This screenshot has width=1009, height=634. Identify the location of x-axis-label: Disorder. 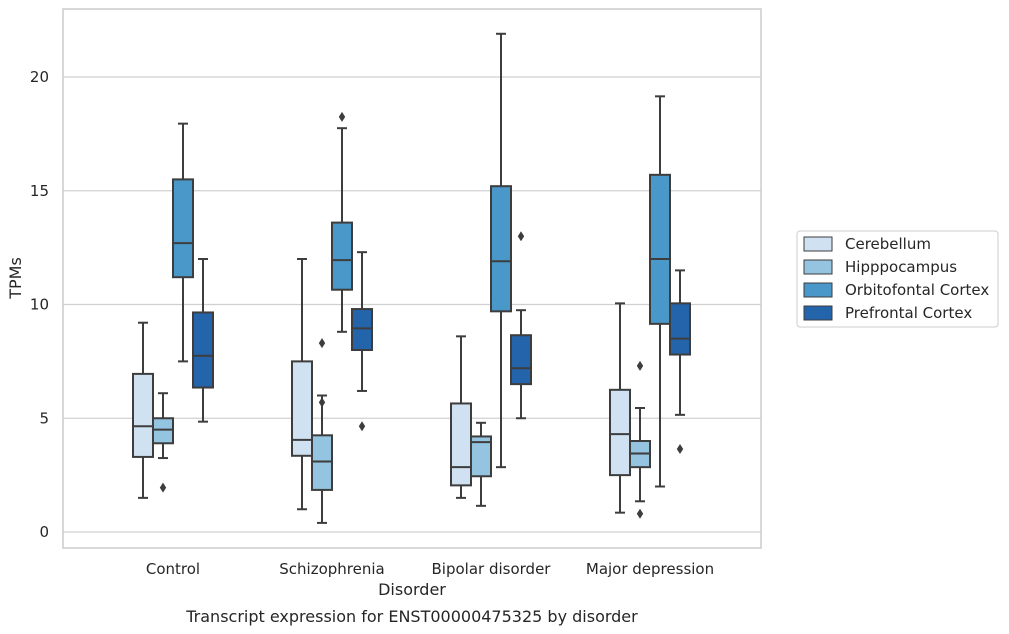
(412, 589).